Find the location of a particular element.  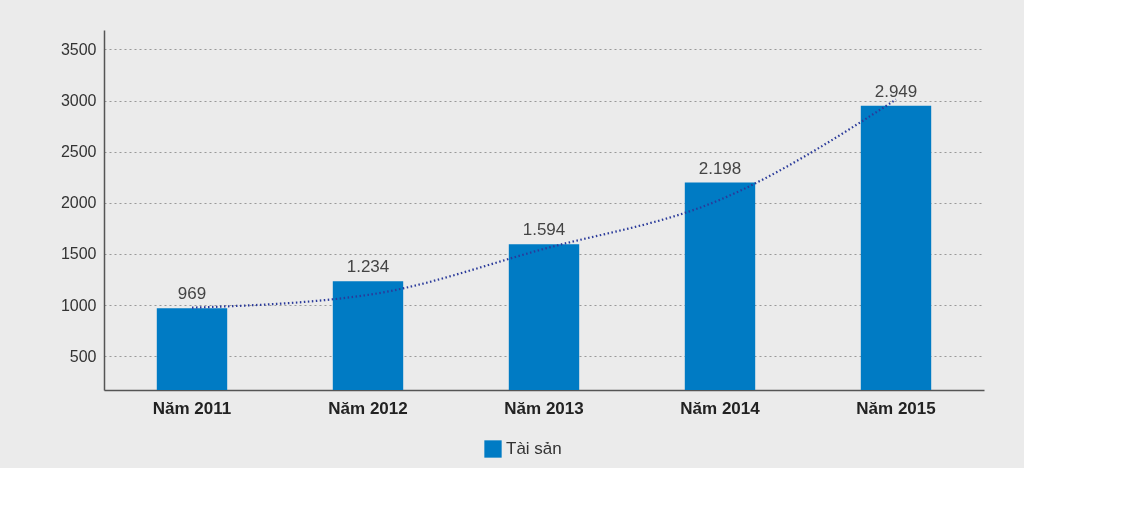

data-label: 969 is located at coordinates (192, 294).